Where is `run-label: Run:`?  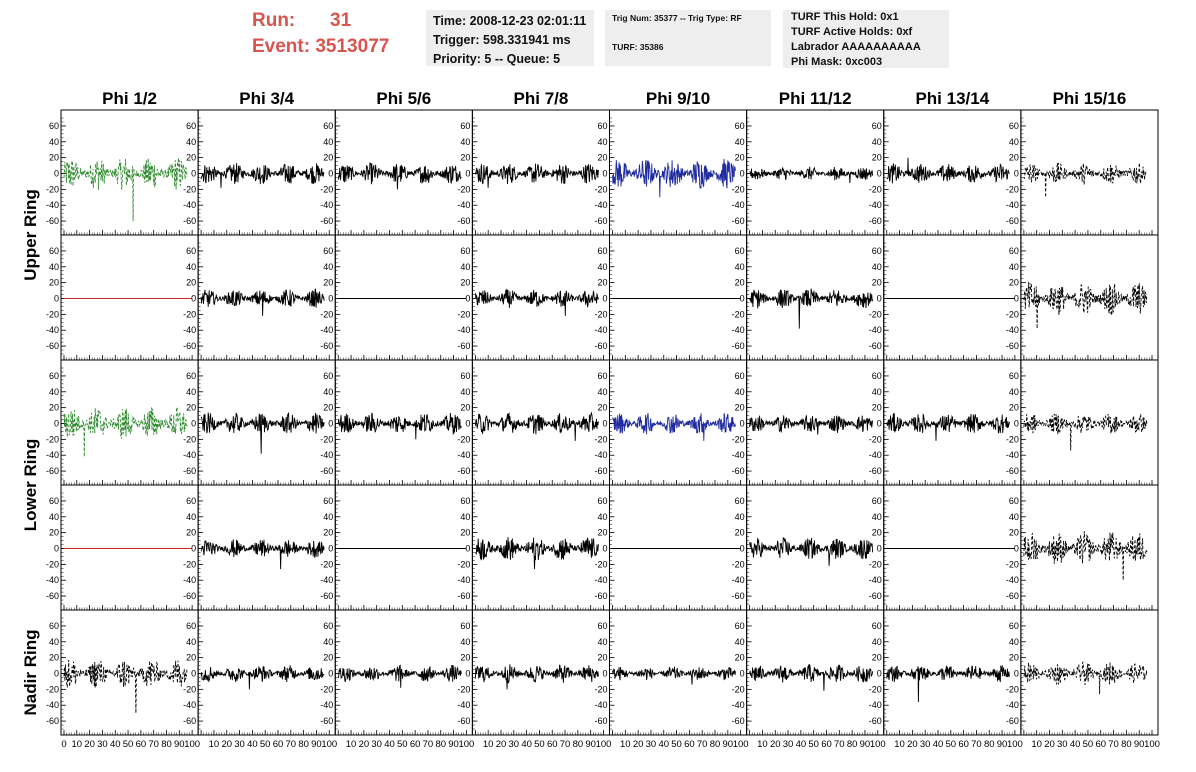
run-label: Run: is located at coordinates (274, 20).